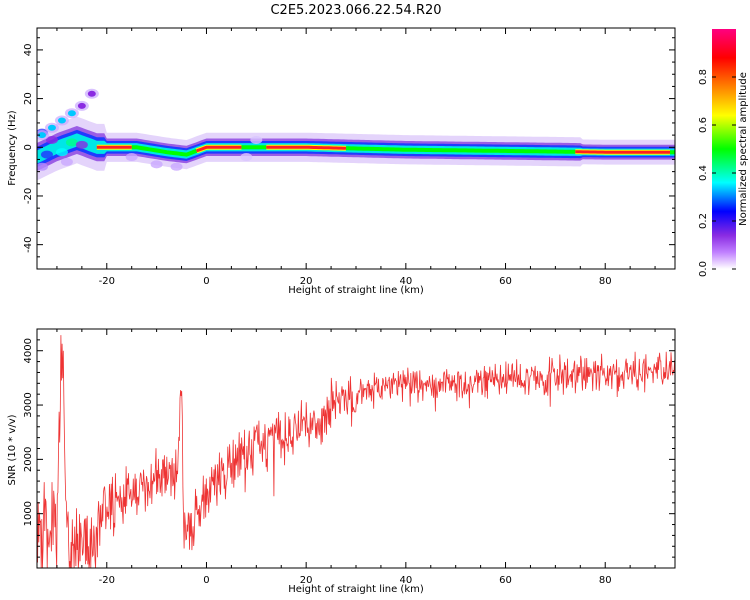 The width and height of the screenshot is (750, 600). What do you see at coordinates (703, 173) in the screenshot?
I see `colorbar-tick-label: 0.4` at bounding box center [703, 173].